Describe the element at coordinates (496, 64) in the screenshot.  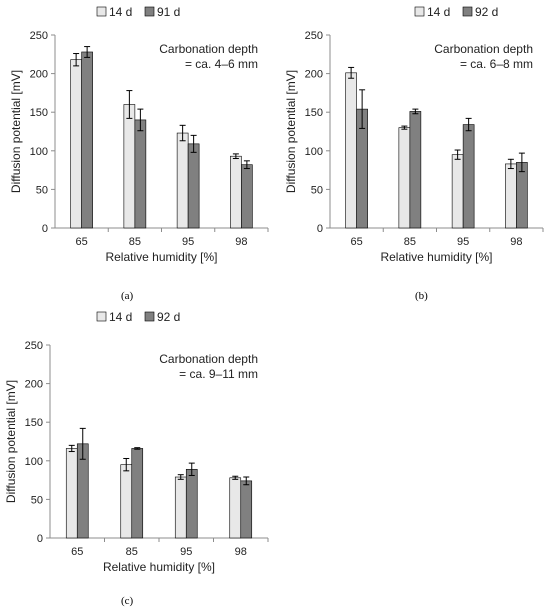
I see `annotation-line-2: = ca. 6–8 mm` at that location.